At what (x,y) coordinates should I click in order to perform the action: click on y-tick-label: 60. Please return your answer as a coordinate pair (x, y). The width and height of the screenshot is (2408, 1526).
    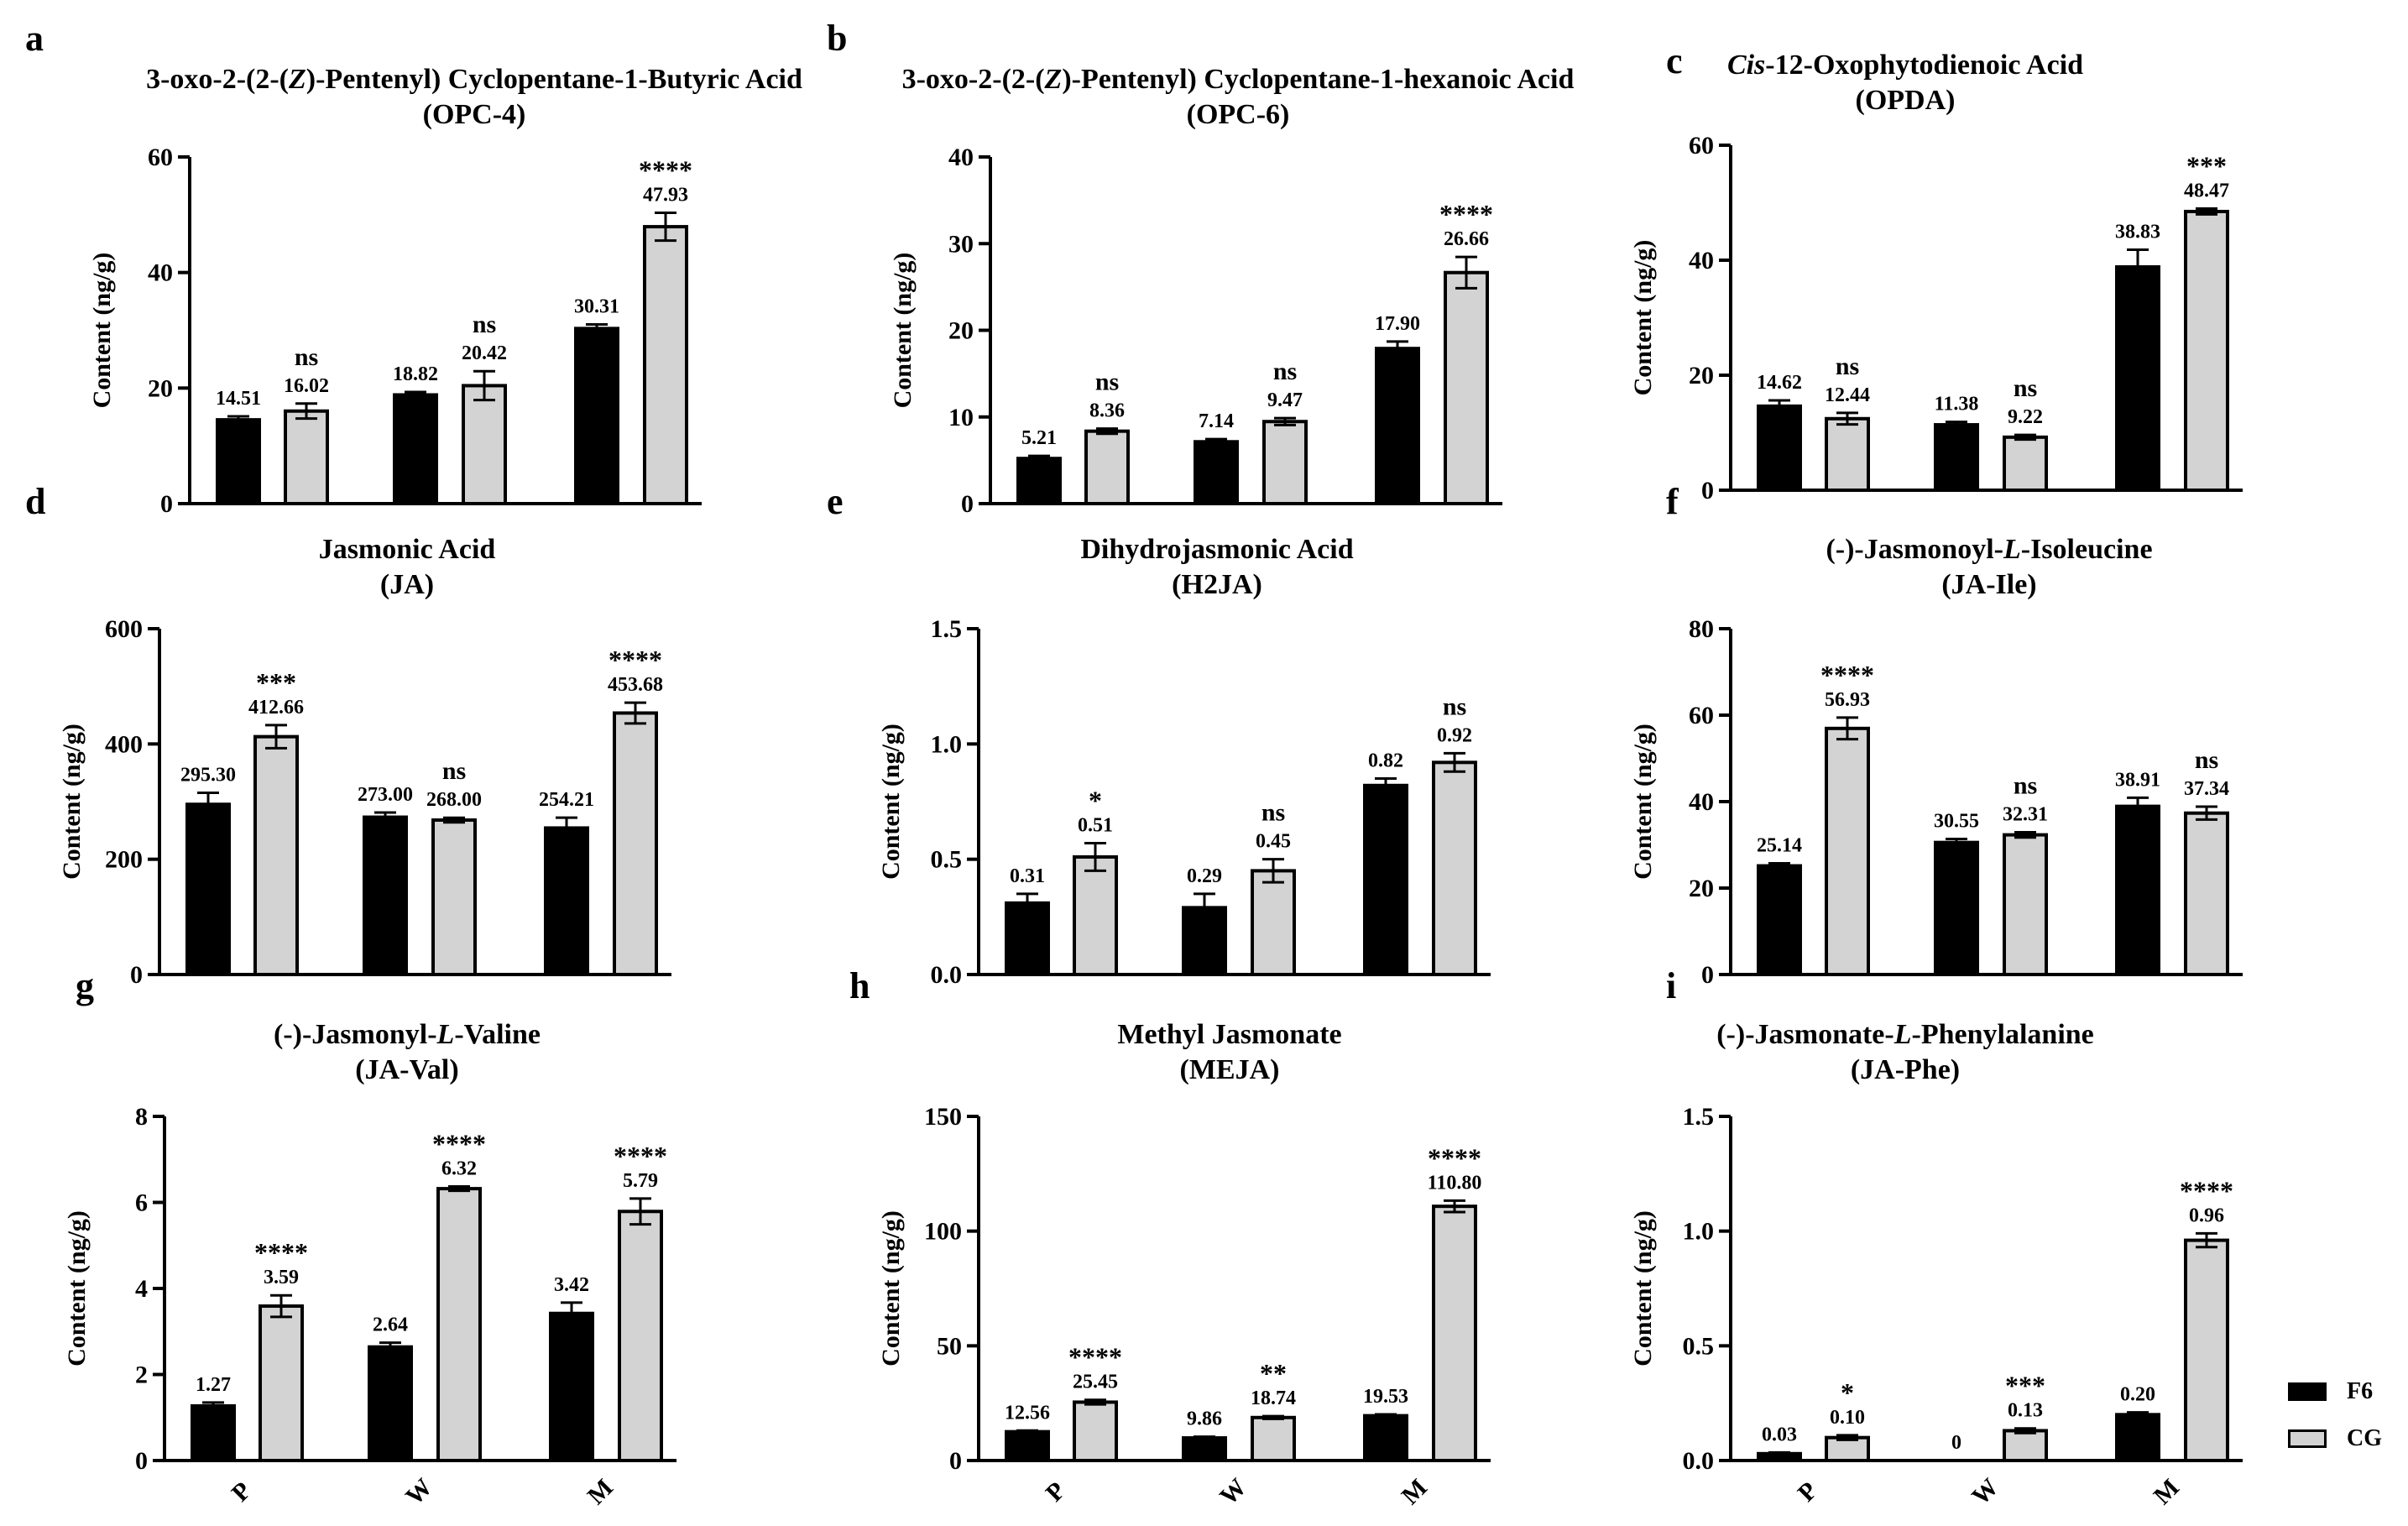
    Looking at the image, I should click on (1701, 145).